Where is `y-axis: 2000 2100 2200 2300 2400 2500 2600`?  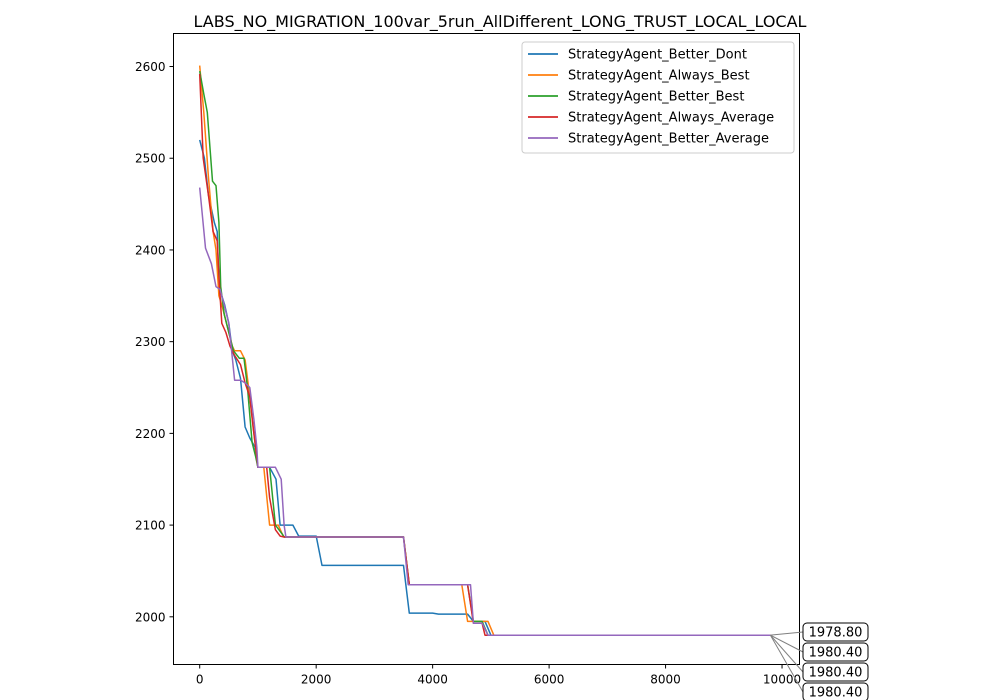
y-axis: 2000 2100 2200 2300 2400 2500 2600 is located at coordinates (154, 342).